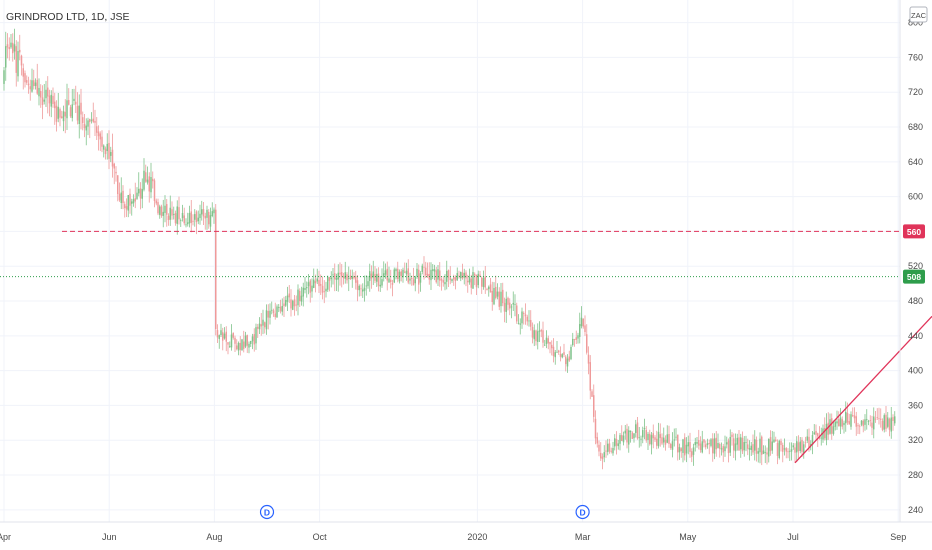 This screenshot has height=550, width=932. What do you see at coordinates (915, 162) in the screenshot?
I see `y-tick-label: 640` at bounding box center [915, 162].